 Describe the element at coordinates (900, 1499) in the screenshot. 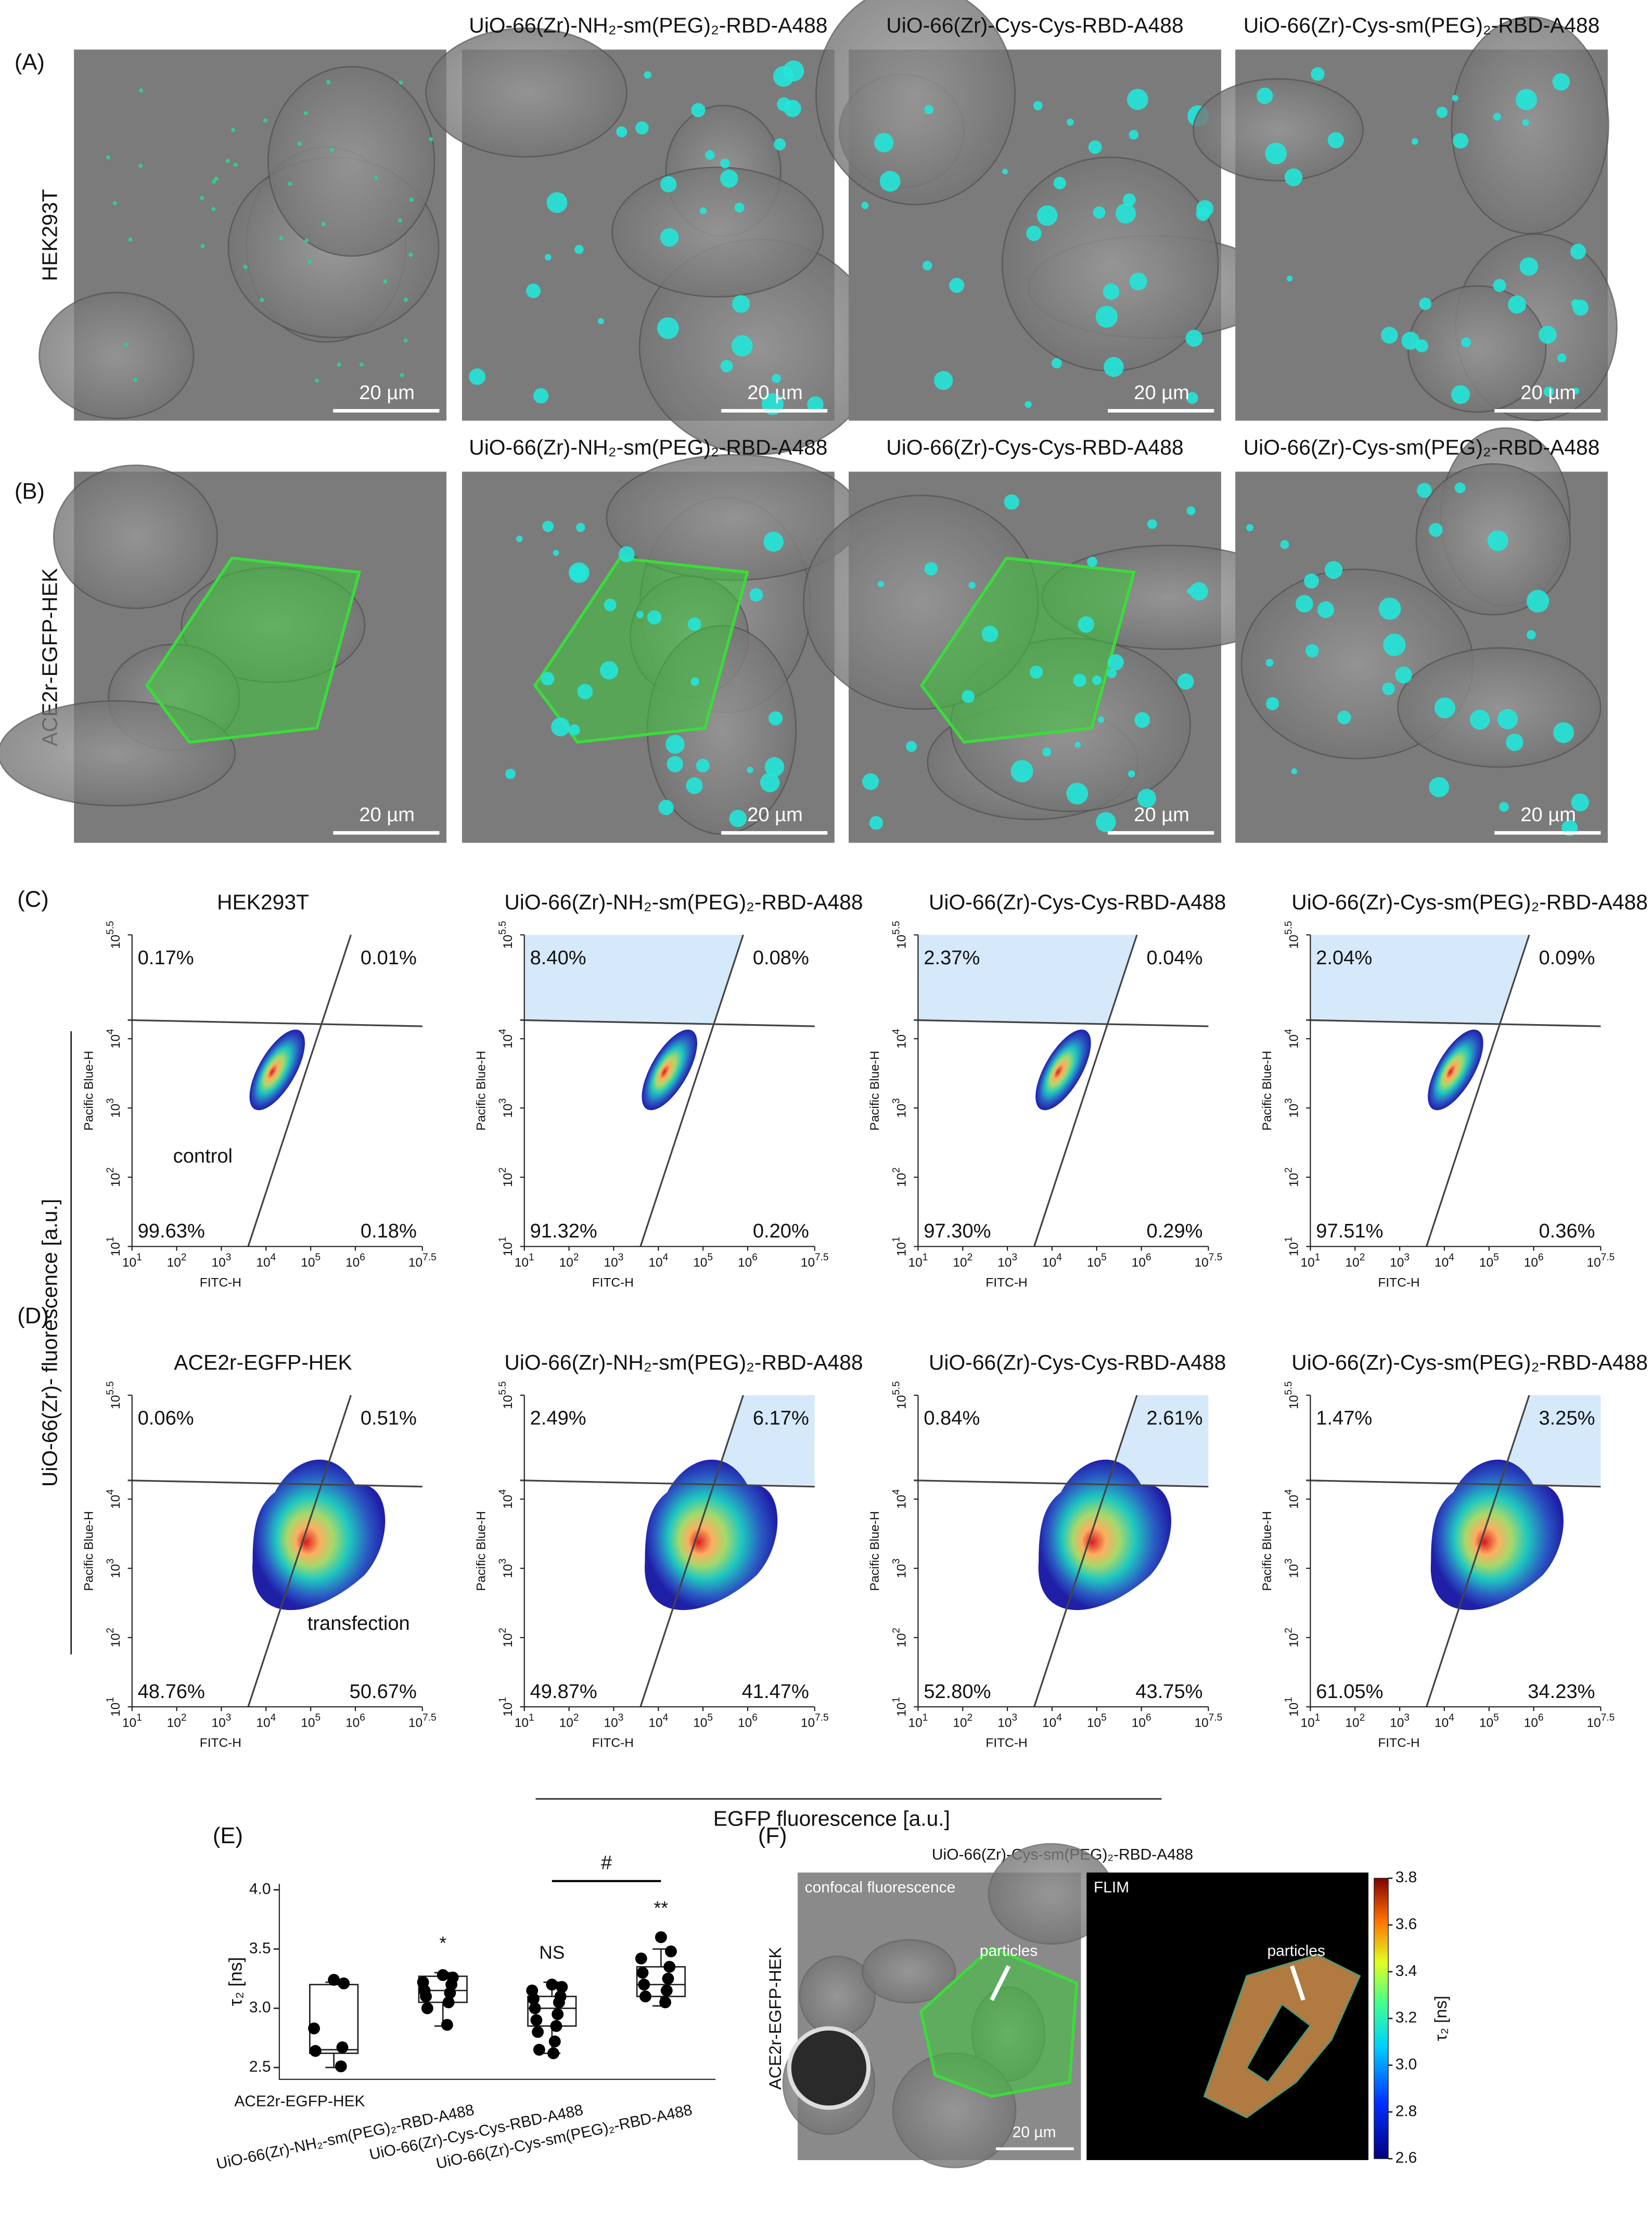

I see `y-tick-label: 10⁴` at that location.